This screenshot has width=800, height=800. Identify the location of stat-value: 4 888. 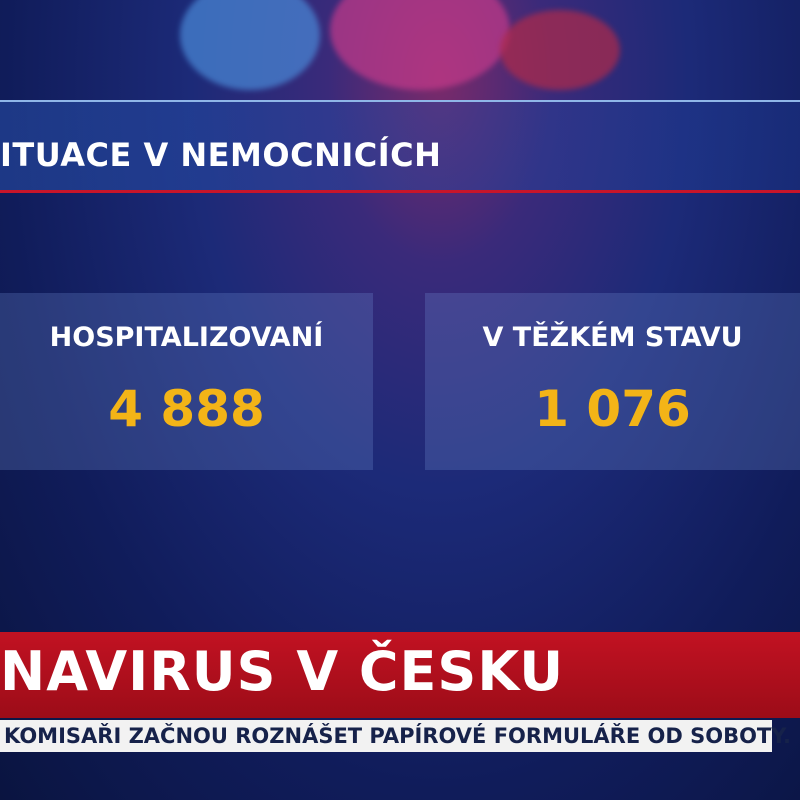
(186, 409).